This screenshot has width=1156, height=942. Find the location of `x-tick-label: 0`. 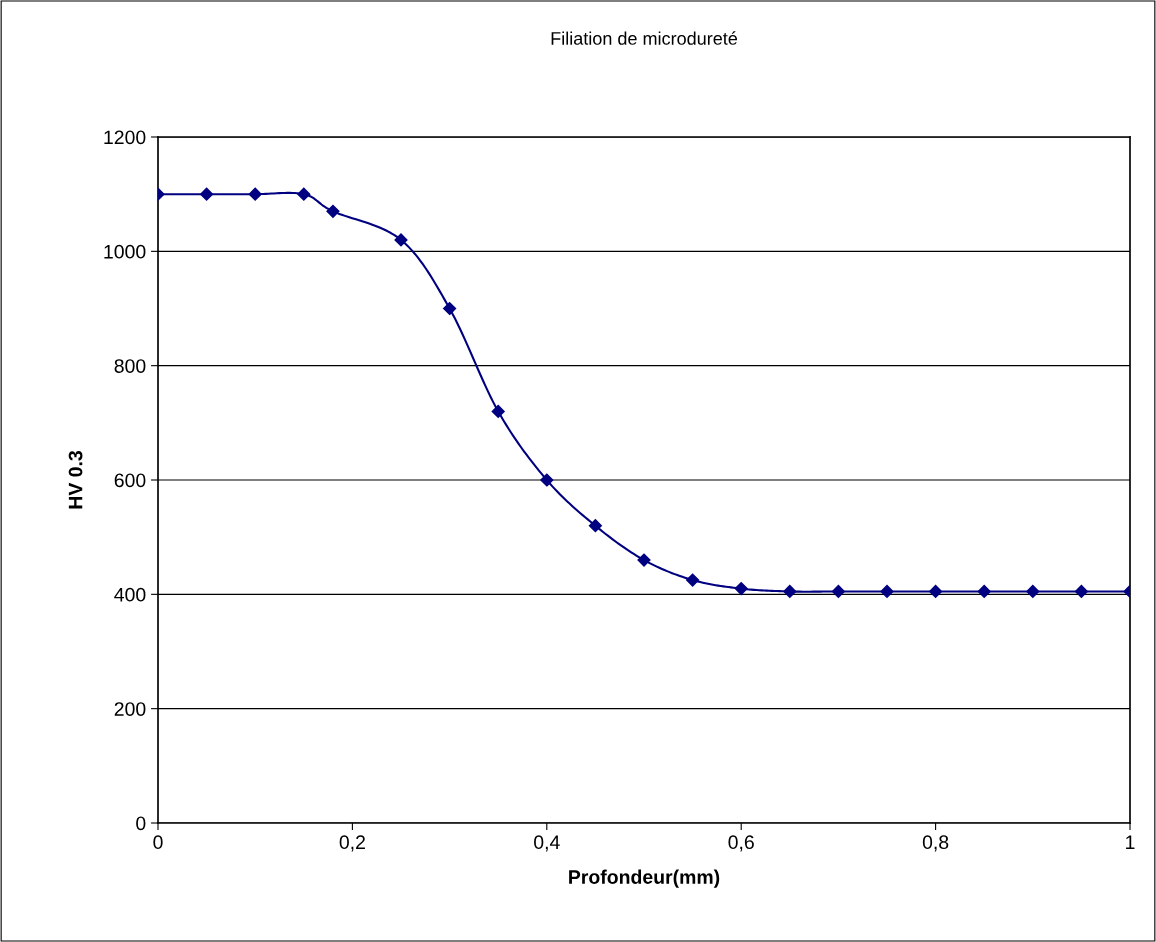

x-tick-label: 0 is located at coordinates (158, 842).